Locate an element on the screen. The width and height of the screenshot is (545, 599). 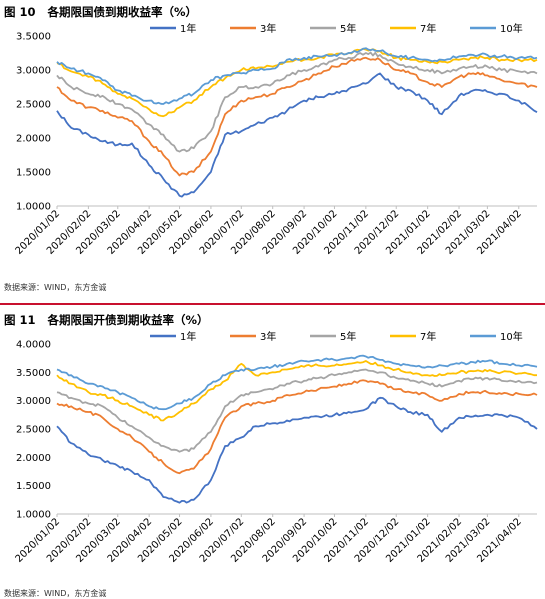
figure-title: 图 11 各期限国开债到期收益率（%） is located at coordinates (106, 320).